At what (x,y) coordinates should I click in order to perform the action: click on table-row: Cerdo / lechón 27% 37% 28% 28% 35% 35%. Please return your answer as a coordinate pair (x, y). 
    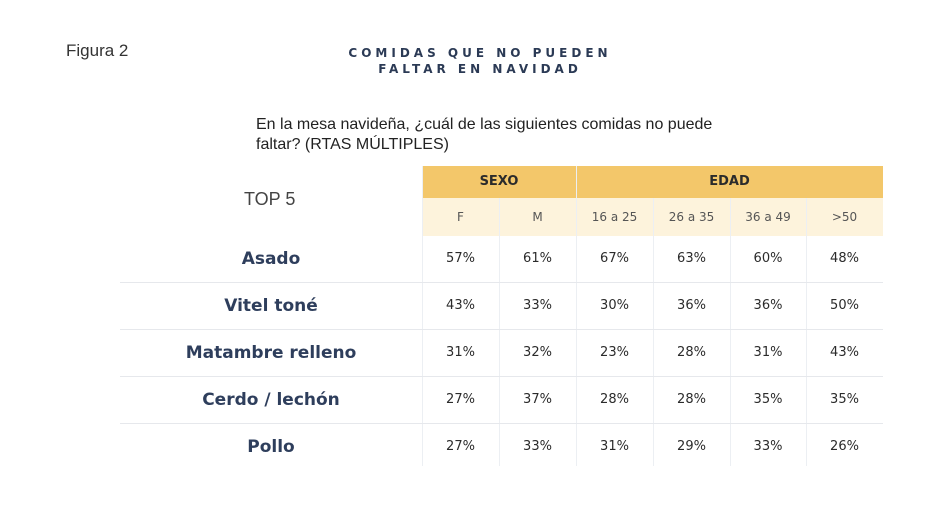
    Looking at the image, I should click on (501, 400).